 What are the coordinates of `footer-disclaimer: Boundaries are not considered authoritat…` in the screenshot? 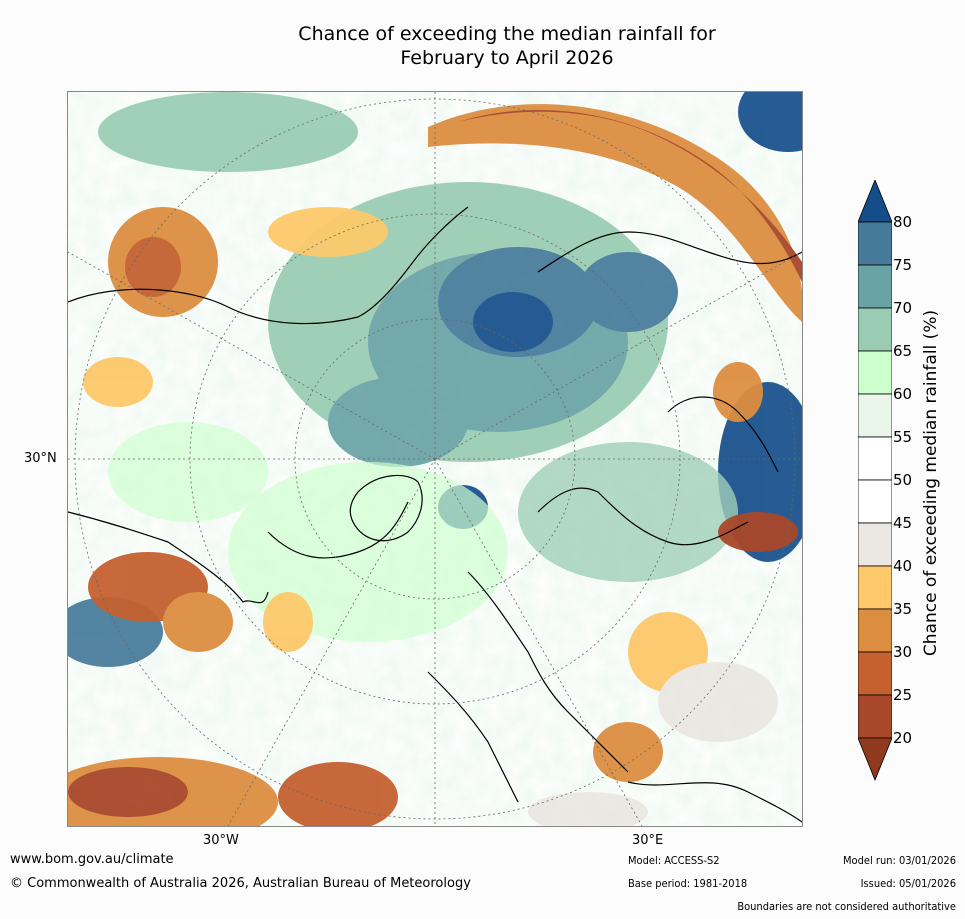 It's located at (846, 906).